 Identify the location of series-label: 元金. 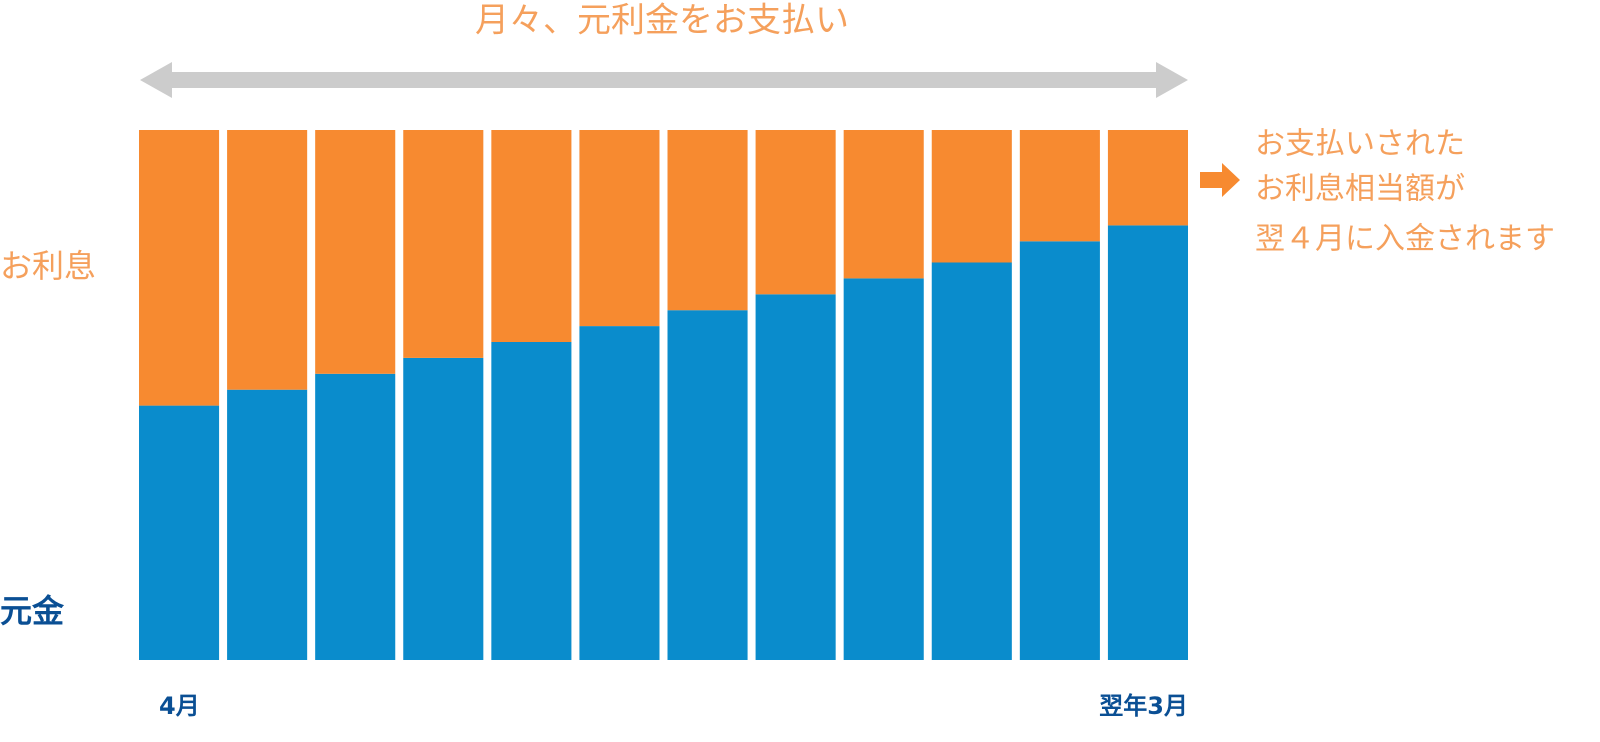
(32, 611).